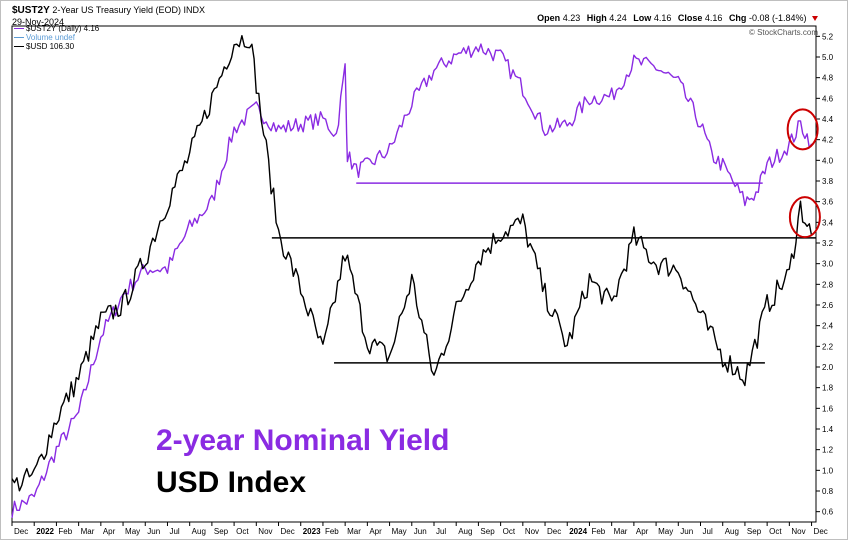 The width and height of the screenshot is (848, 540). What do you see at coordinates (828, 181) in the screenshot?
I see `y-tick-label: 3.8` at bounding box center [828, 181].